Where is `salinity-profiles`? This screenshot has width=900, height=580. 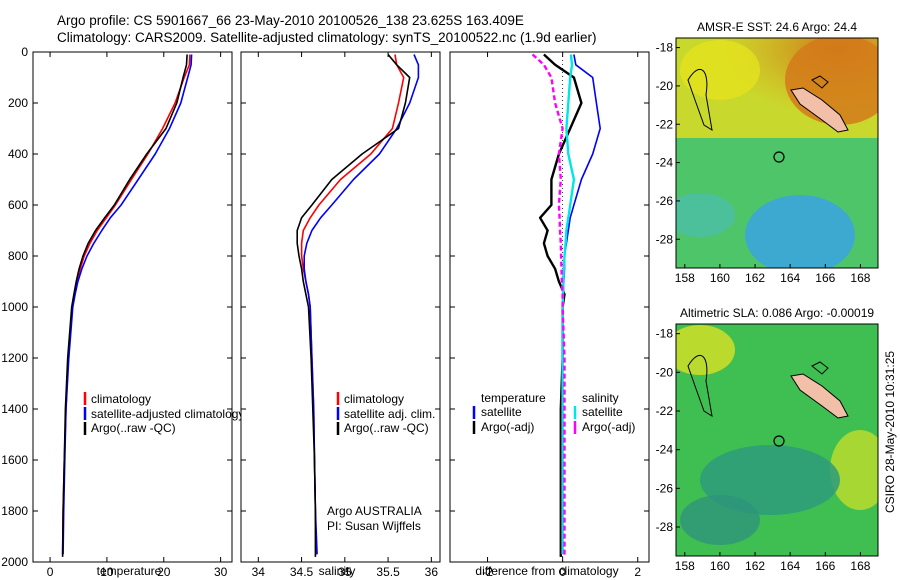 salinity-profiles is located at coordinates (358, 305).